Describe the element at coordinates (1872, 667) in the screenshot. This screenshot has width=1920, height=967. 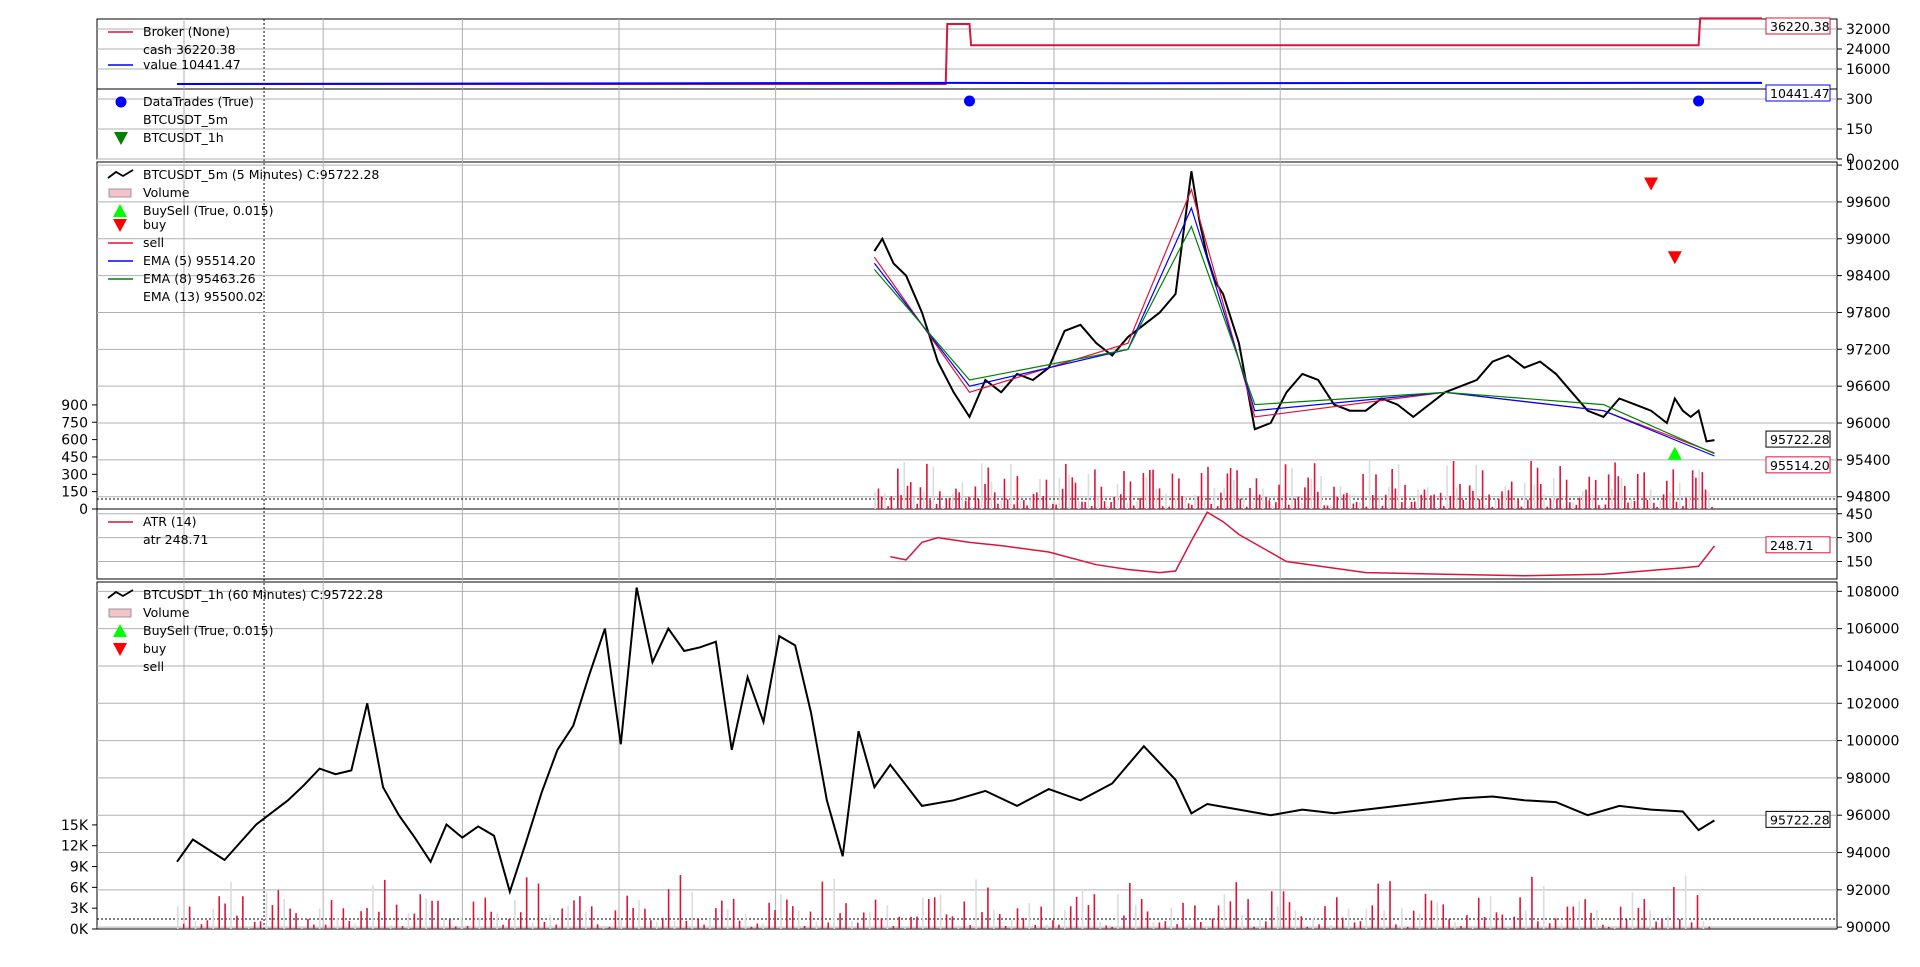
I see `y-tick-label: 104000` at that location.